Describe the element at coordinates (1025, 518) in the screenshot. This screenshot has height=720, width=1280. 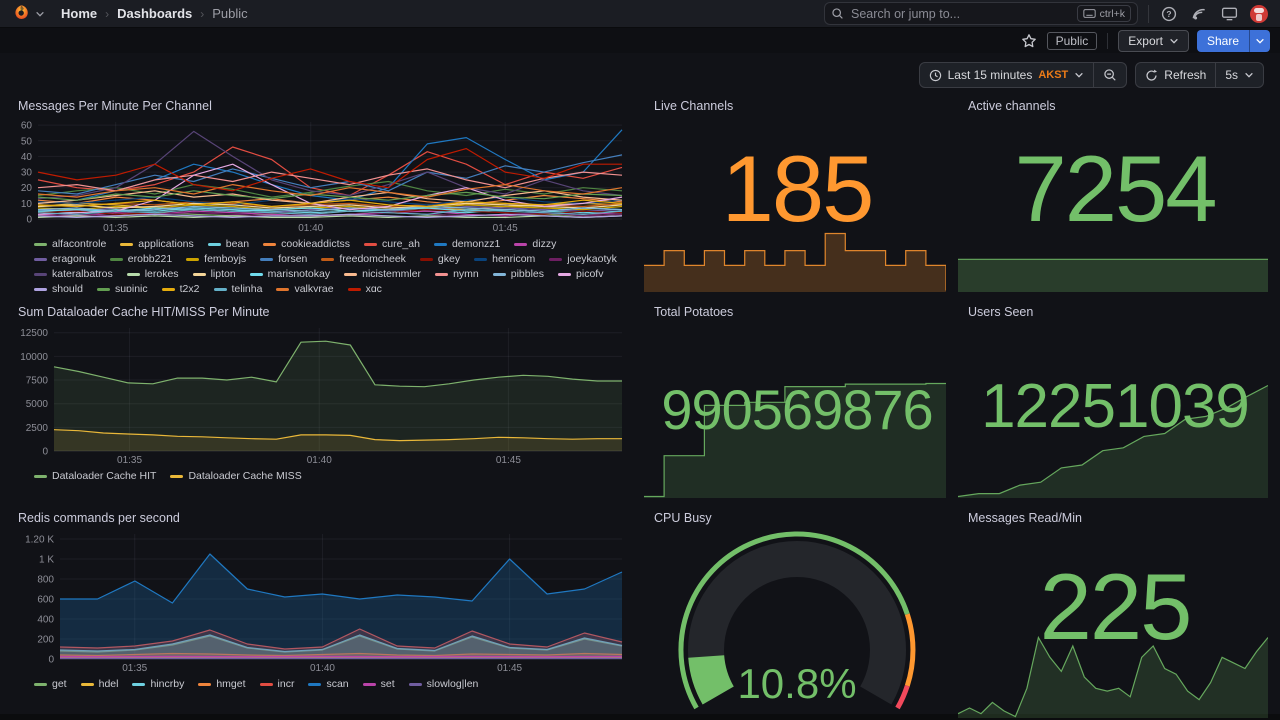
I see `panel-title: Messages Read/Min` at that location.